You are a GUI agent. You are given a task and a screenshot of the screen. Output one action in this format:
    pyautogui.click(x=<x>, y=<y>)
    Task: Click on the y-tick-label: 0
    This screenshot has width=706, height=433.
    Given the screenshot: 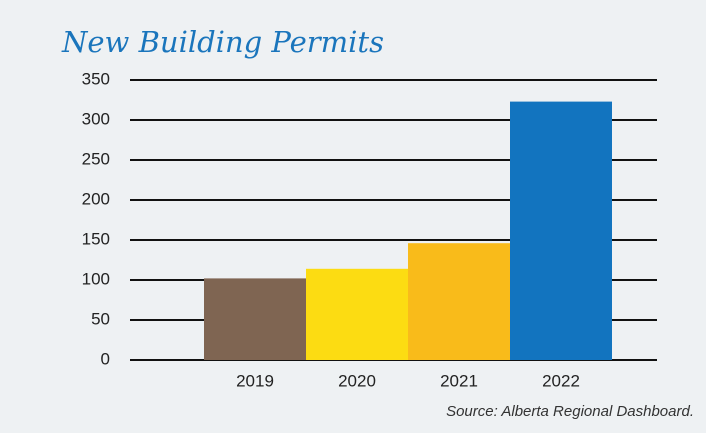 What is the action you would take?
    pyautogui.click(x=105, y=358)
    